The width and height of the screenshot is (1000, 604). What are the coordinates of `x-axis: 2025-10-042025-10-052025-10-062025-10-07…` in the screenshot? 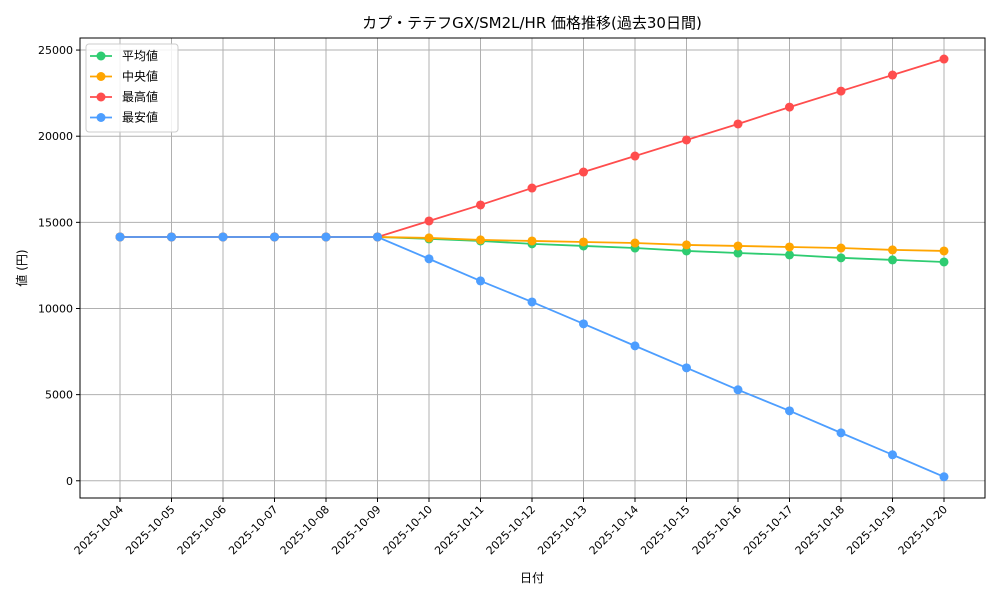 It's located at (511, 527).